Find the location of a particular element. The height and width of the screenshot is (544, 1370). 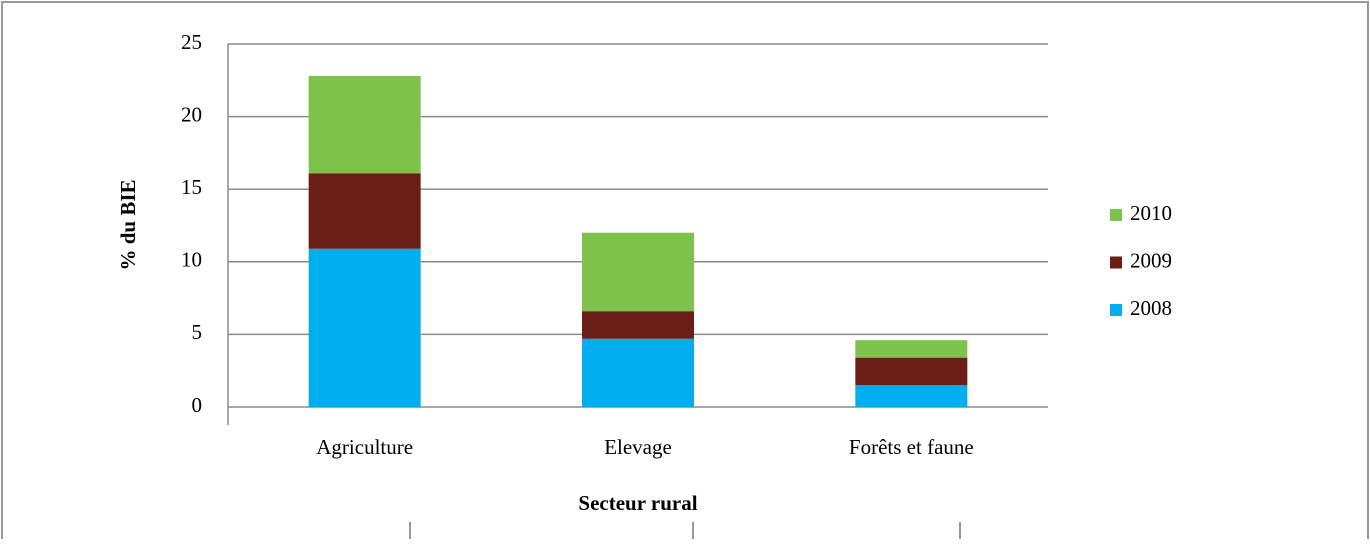

y-tick-label: 25 is located at coordinates (191, 42).